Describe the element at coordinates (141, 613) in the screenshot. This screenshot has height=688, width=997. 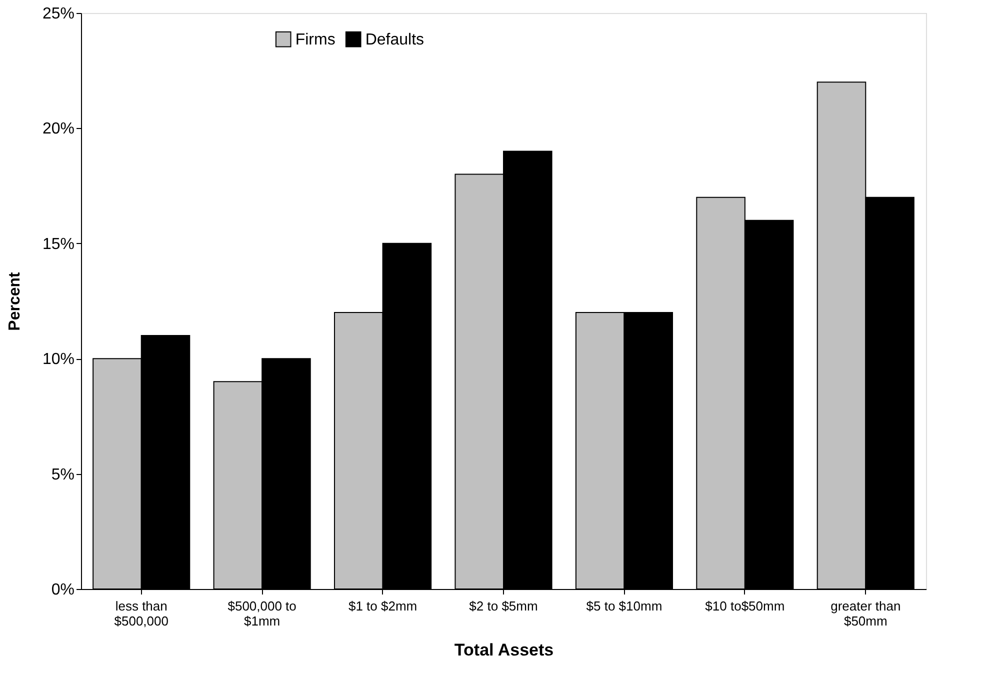
I see `x-tick-label: less than $500,000` at that location.